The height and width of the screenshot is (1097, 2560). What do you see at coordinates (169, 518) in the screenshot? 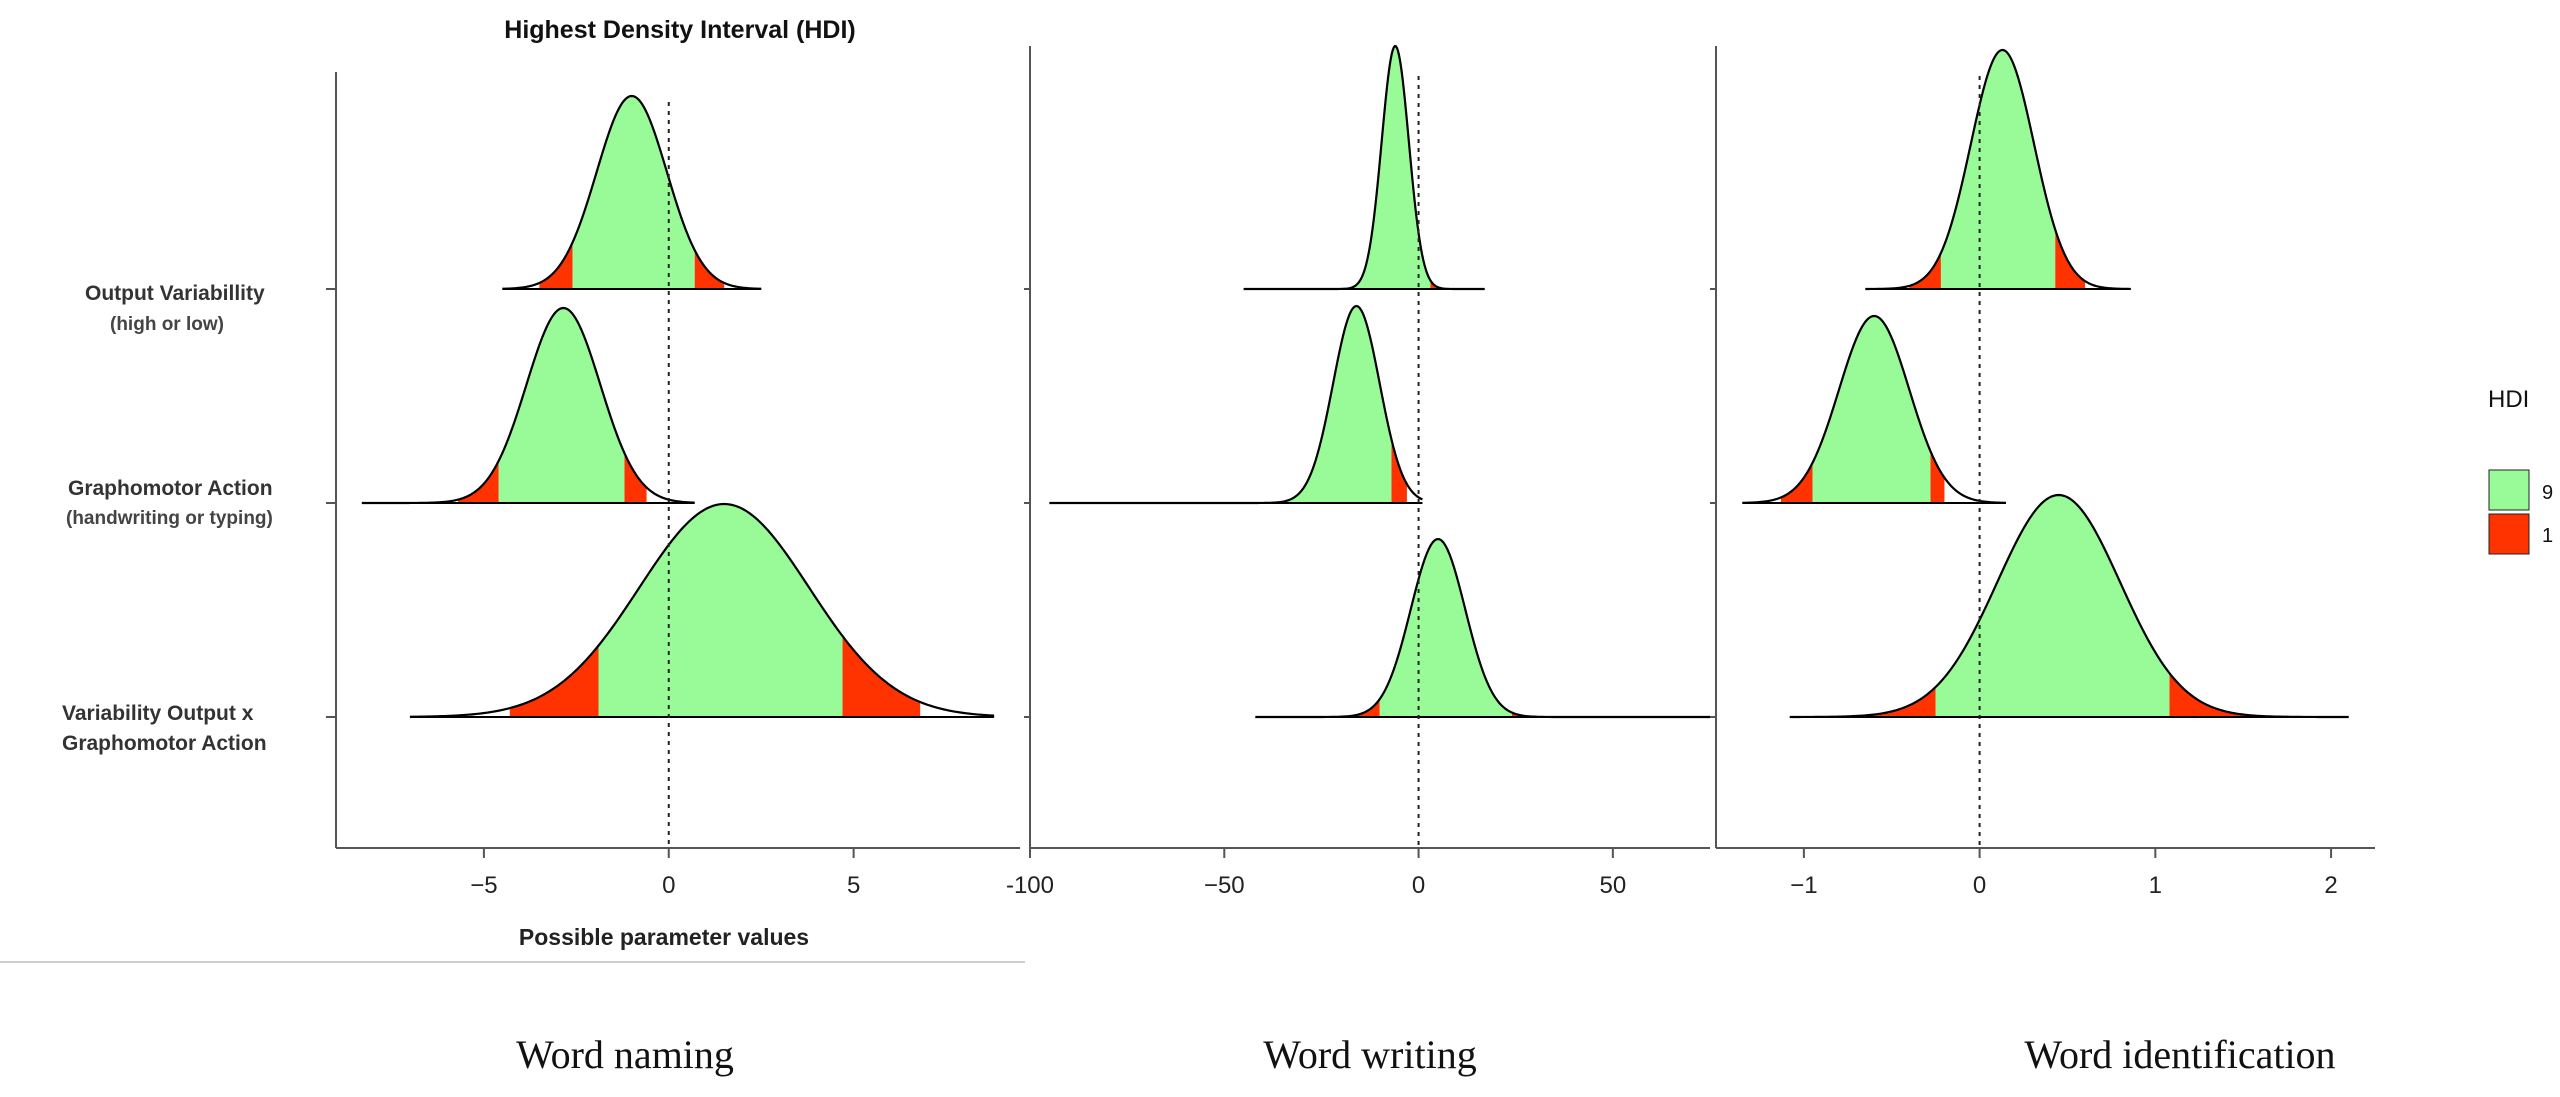
I see `row-label-2-line2: (handwriting or typing)` at bounding box center [169, 518].